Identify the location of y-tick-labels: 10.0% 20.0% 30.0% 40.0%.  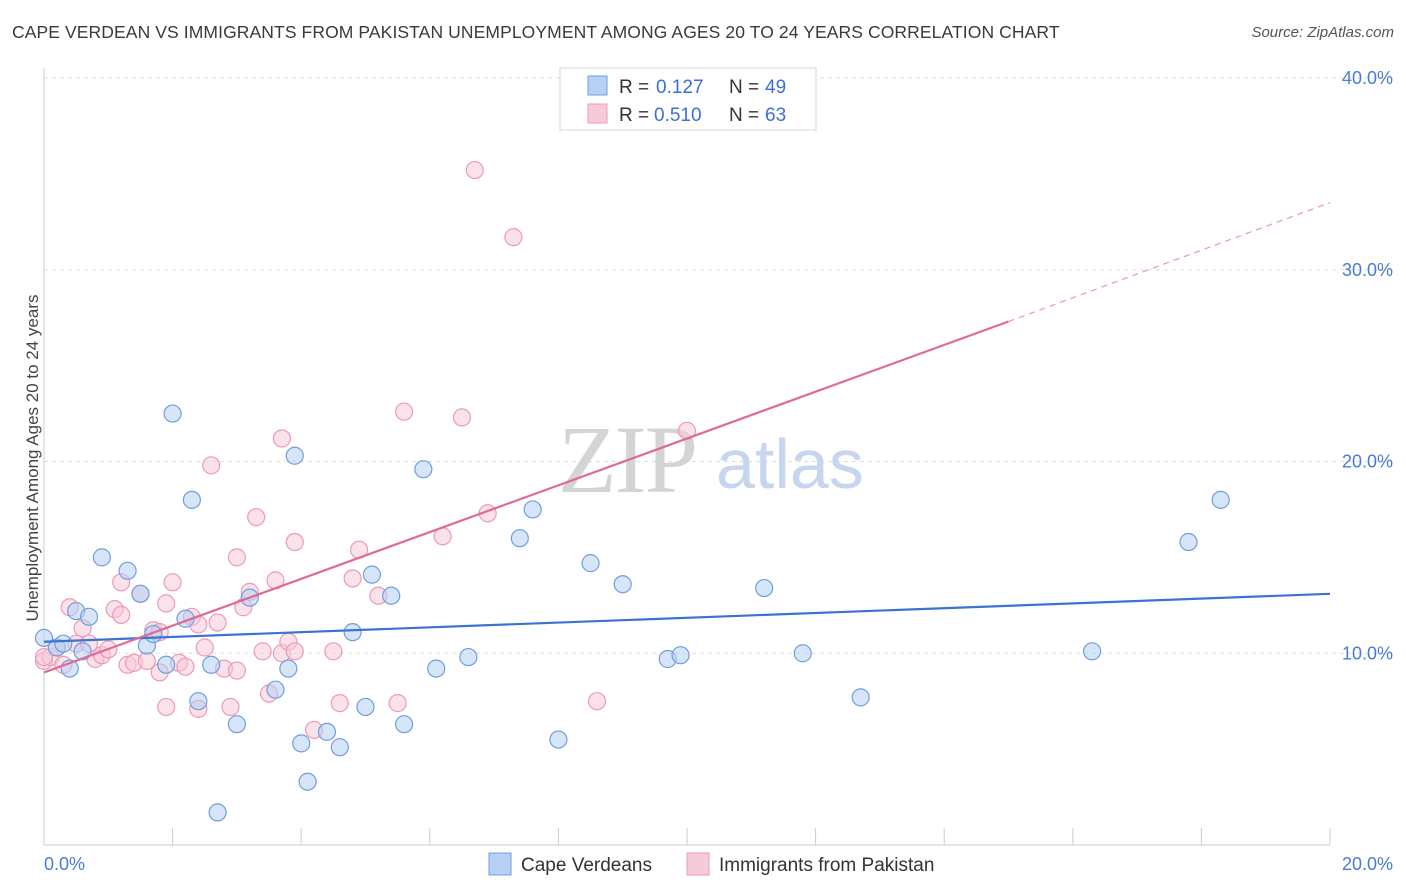
(1367, 365).